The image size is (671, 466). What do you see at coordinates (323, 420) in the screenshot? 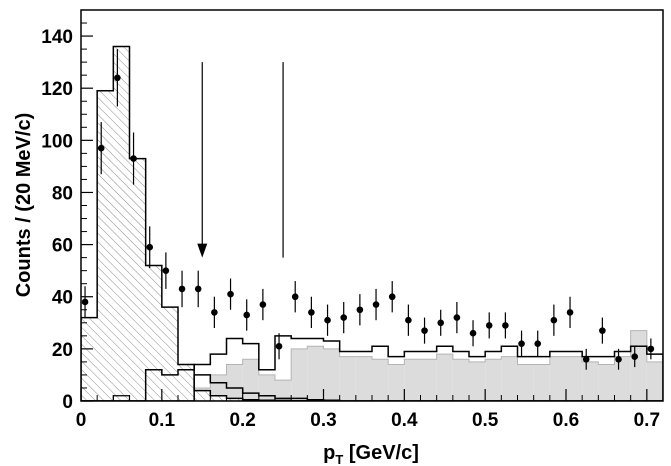
I see `x-tick-label: 0.3` at bounding box center [323, 420].